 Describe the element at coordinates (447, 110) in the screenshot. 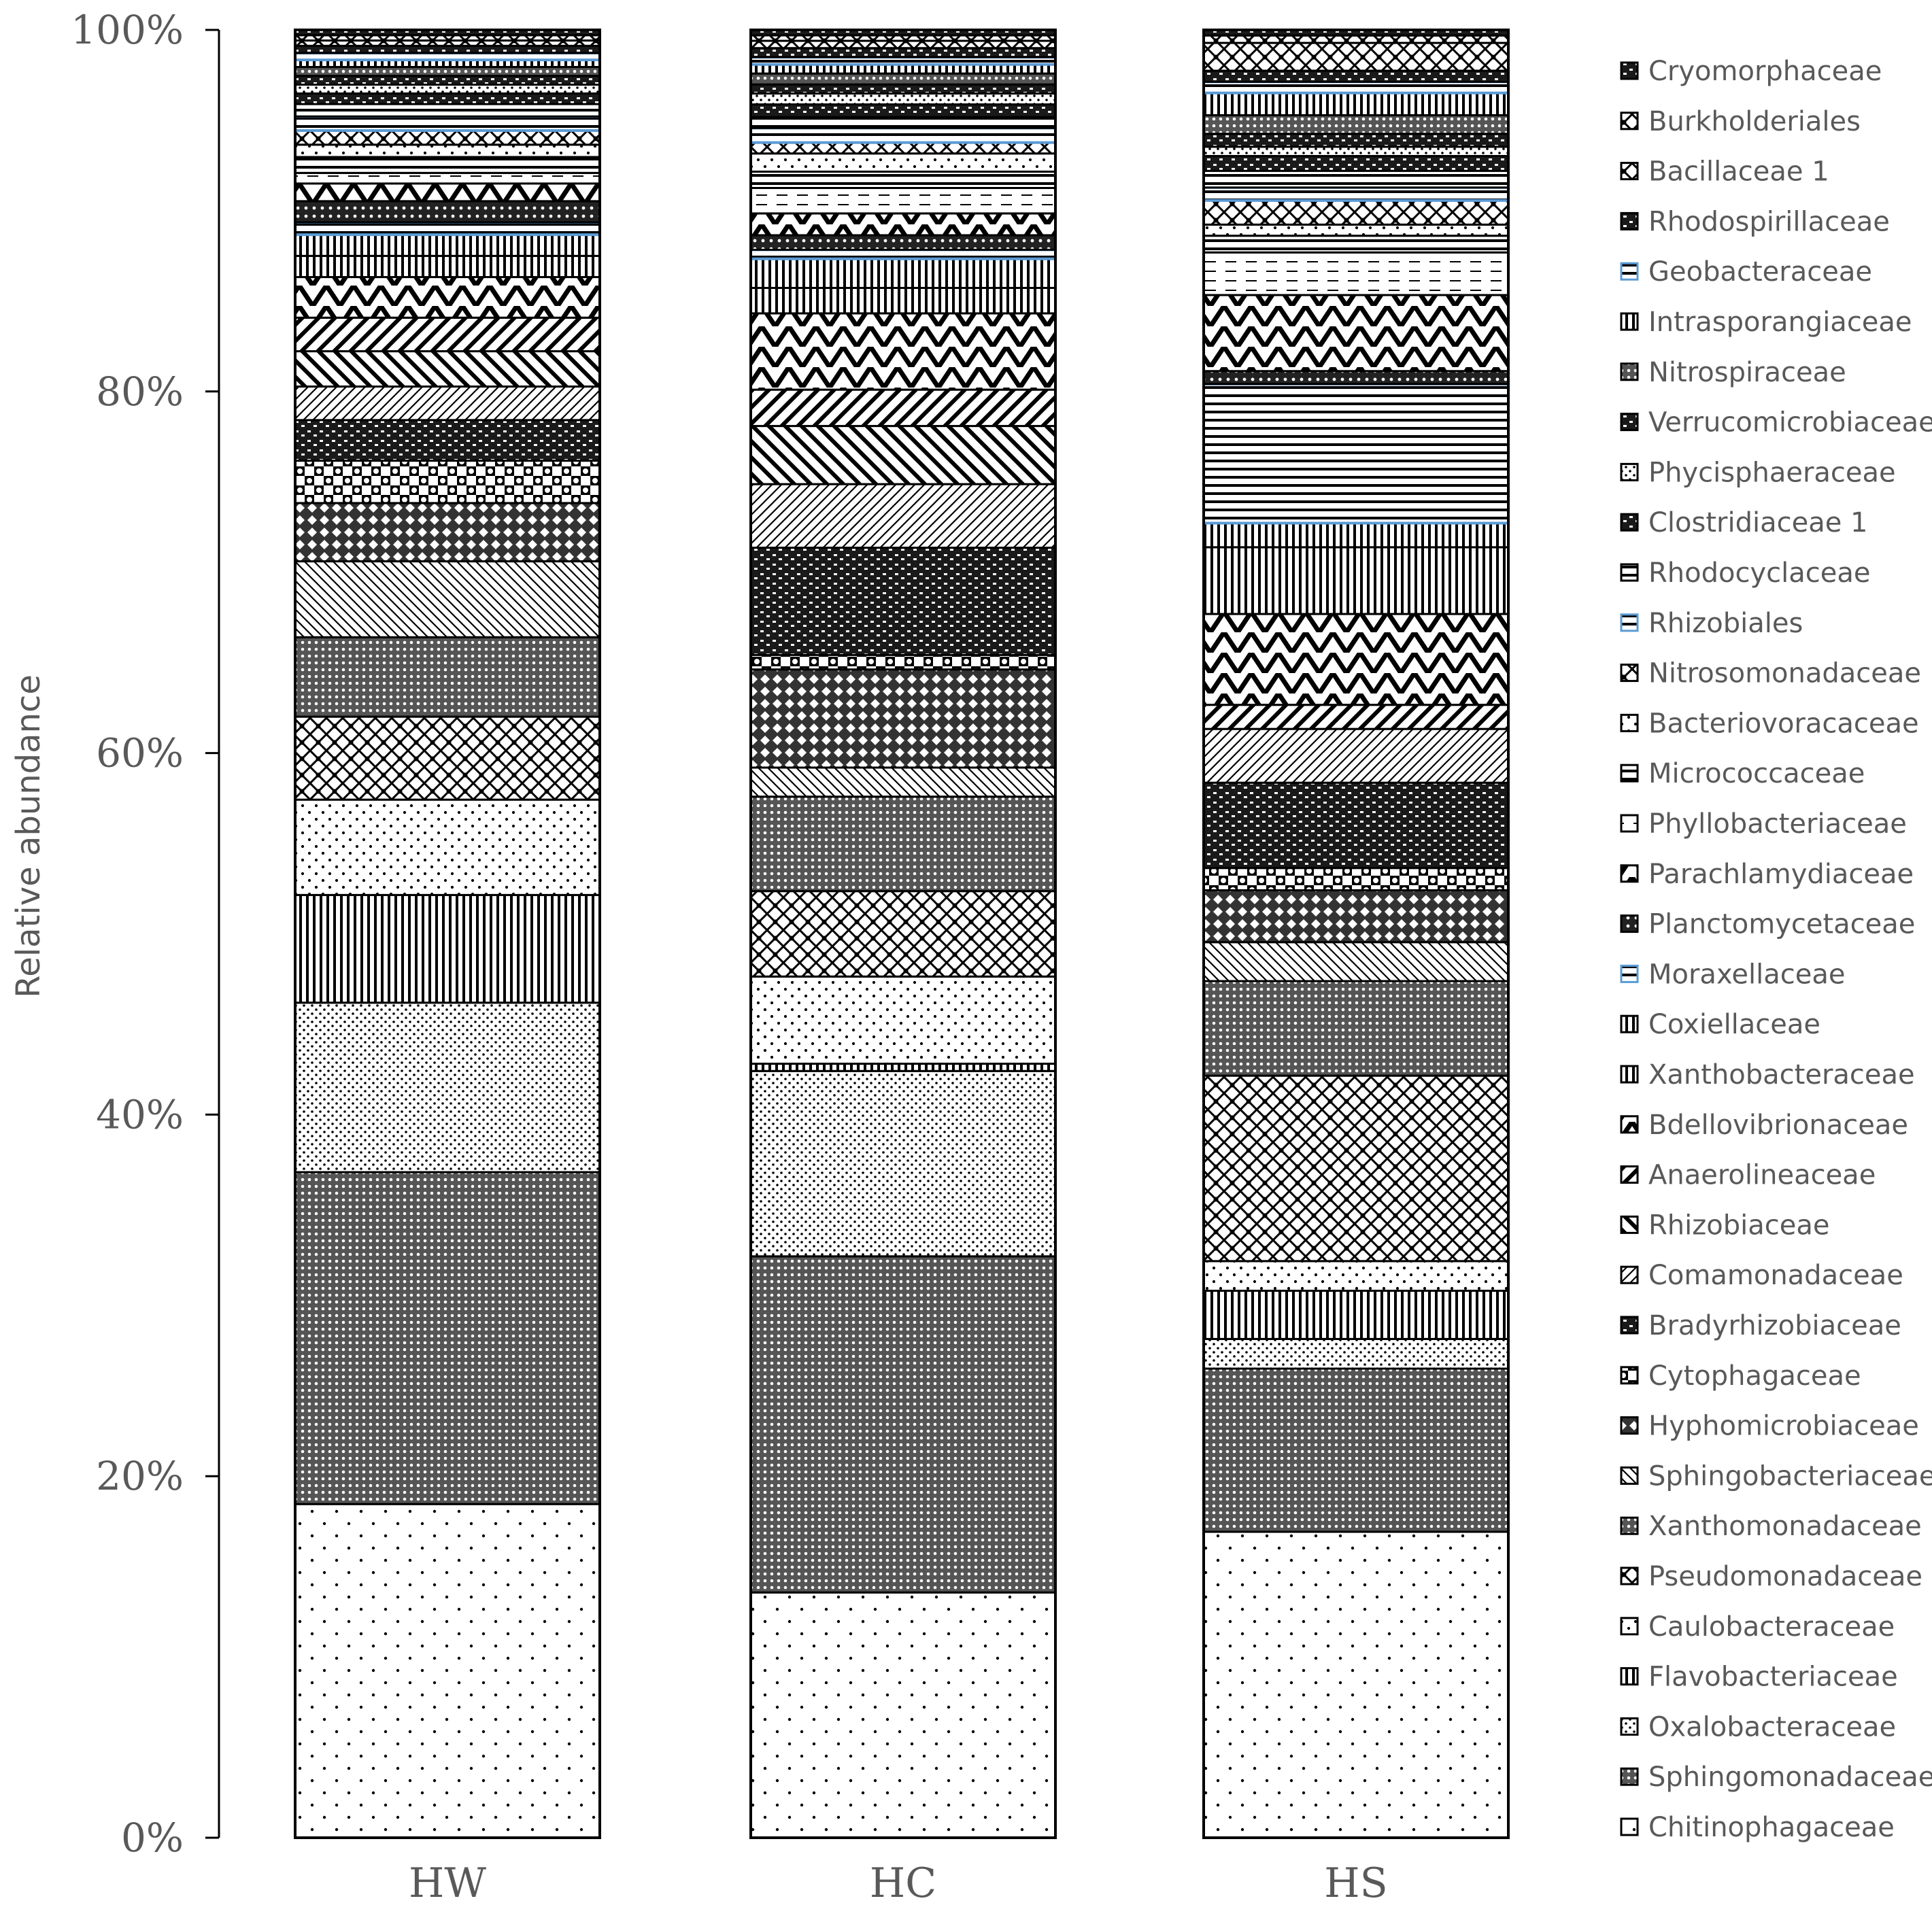

I see `segment-hw-rhodocyclaceae` at that location.